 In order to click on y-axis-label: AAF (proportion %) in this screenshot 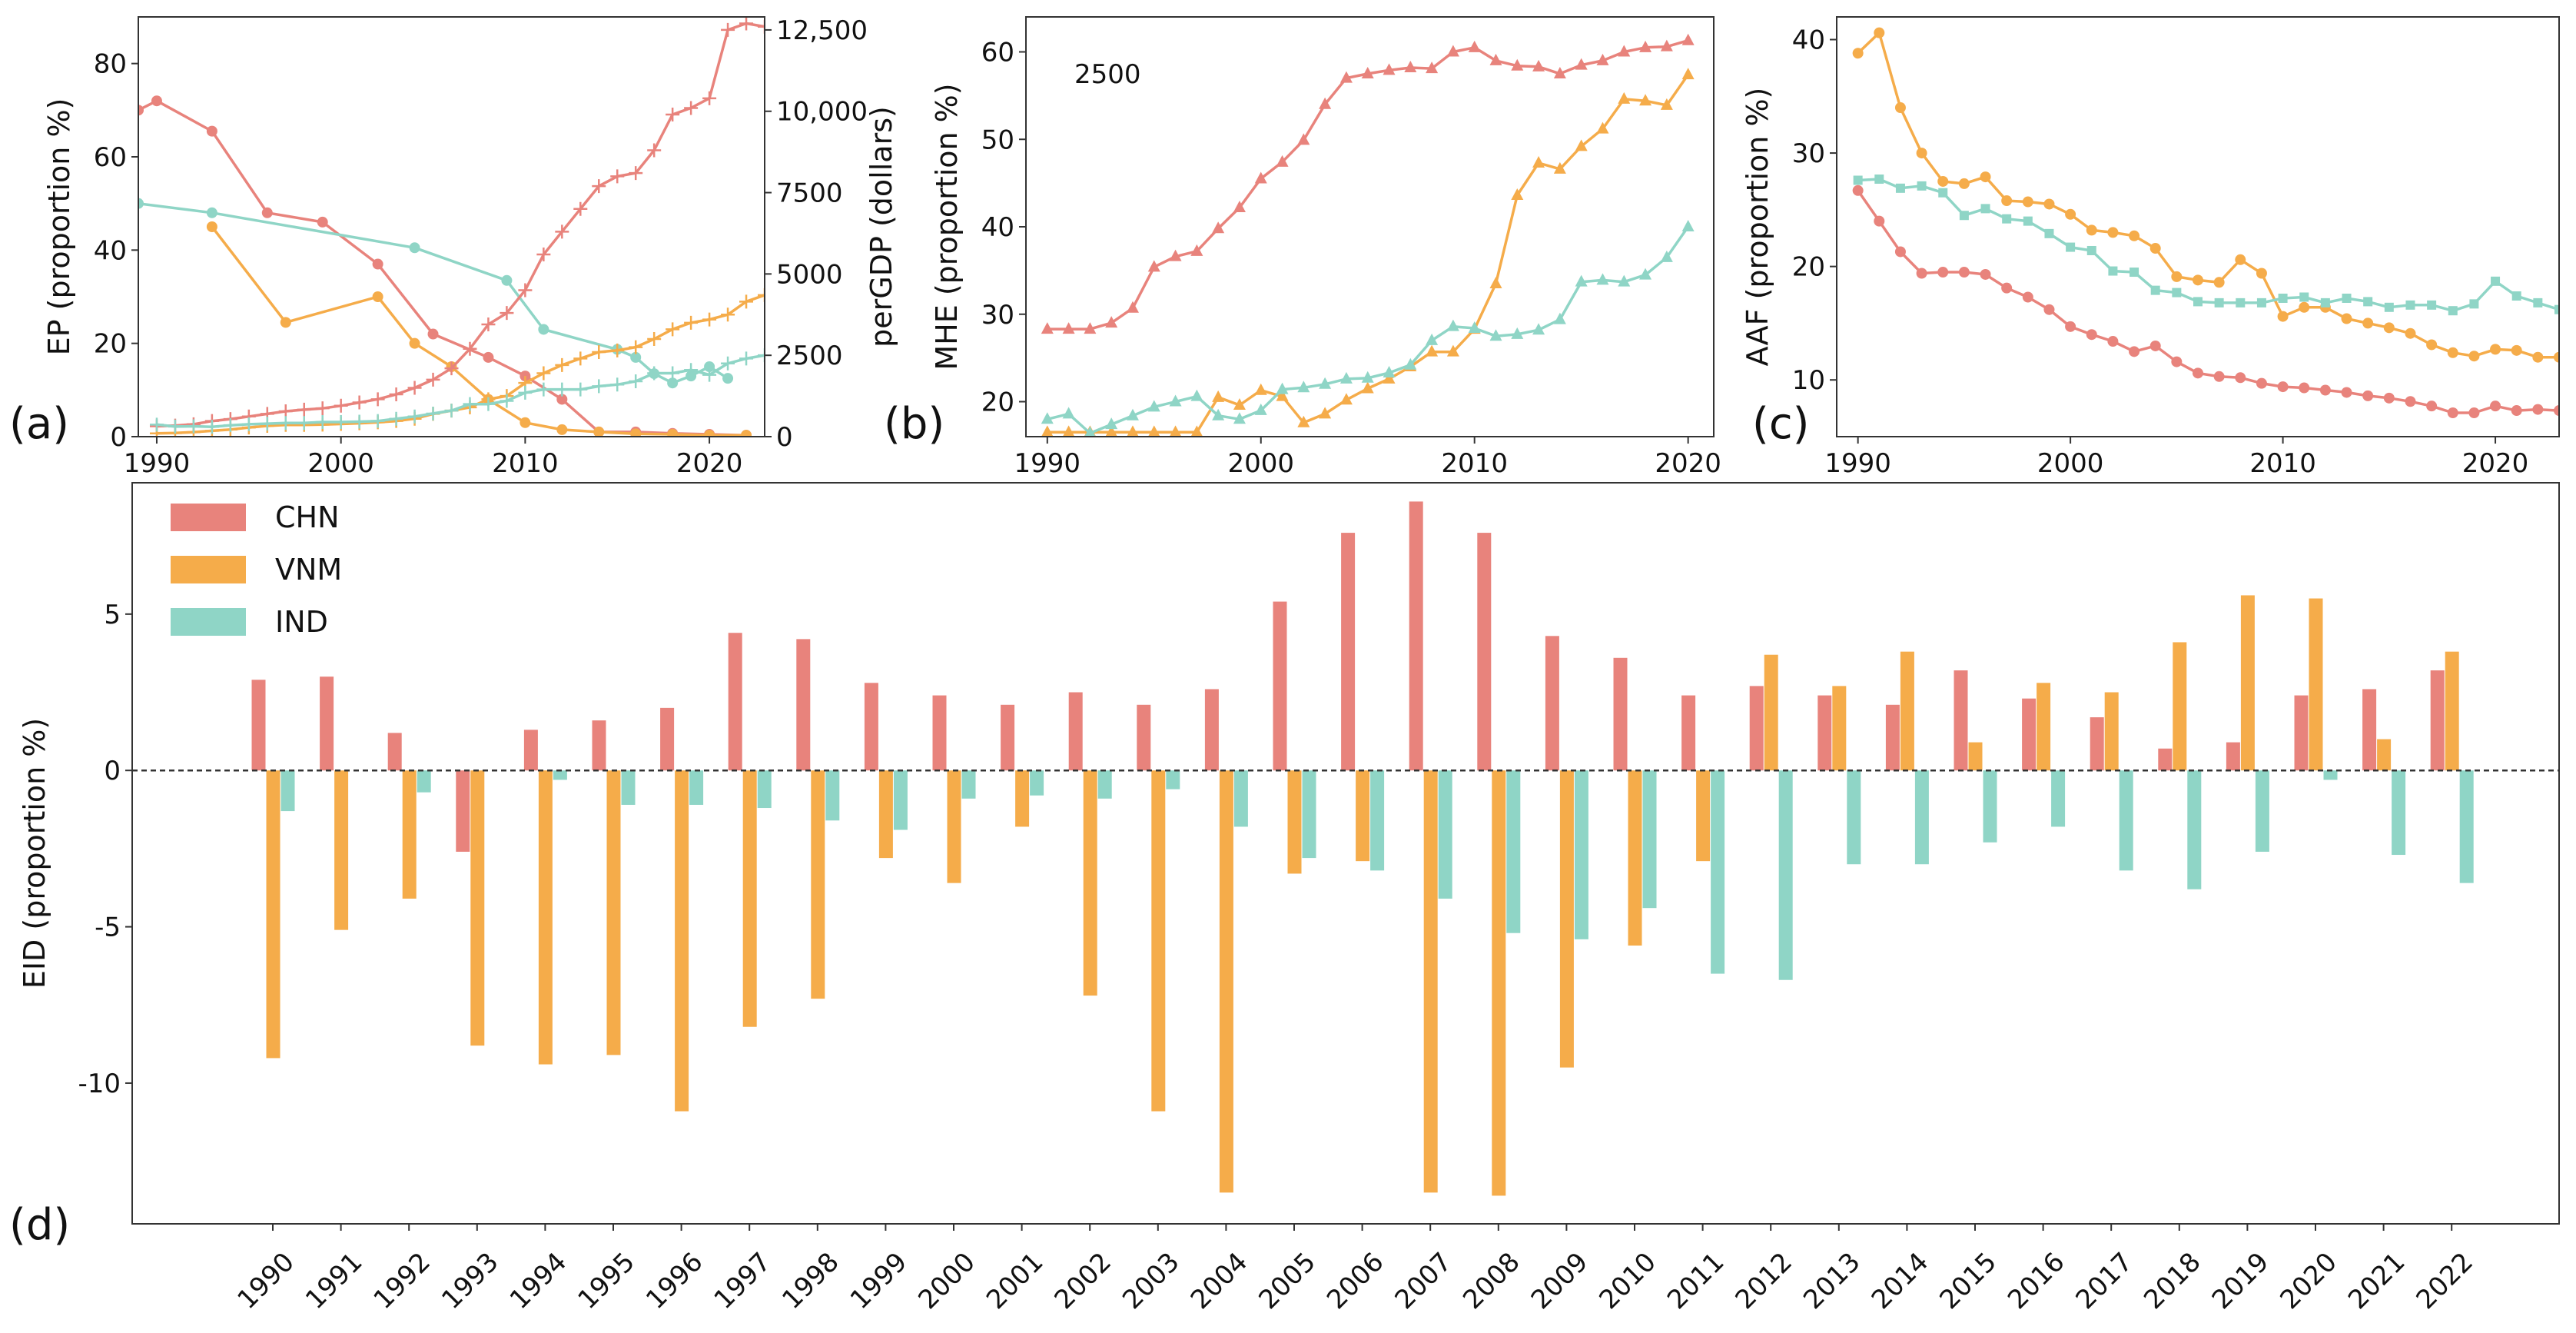, I will do `click(1757, 227)`.